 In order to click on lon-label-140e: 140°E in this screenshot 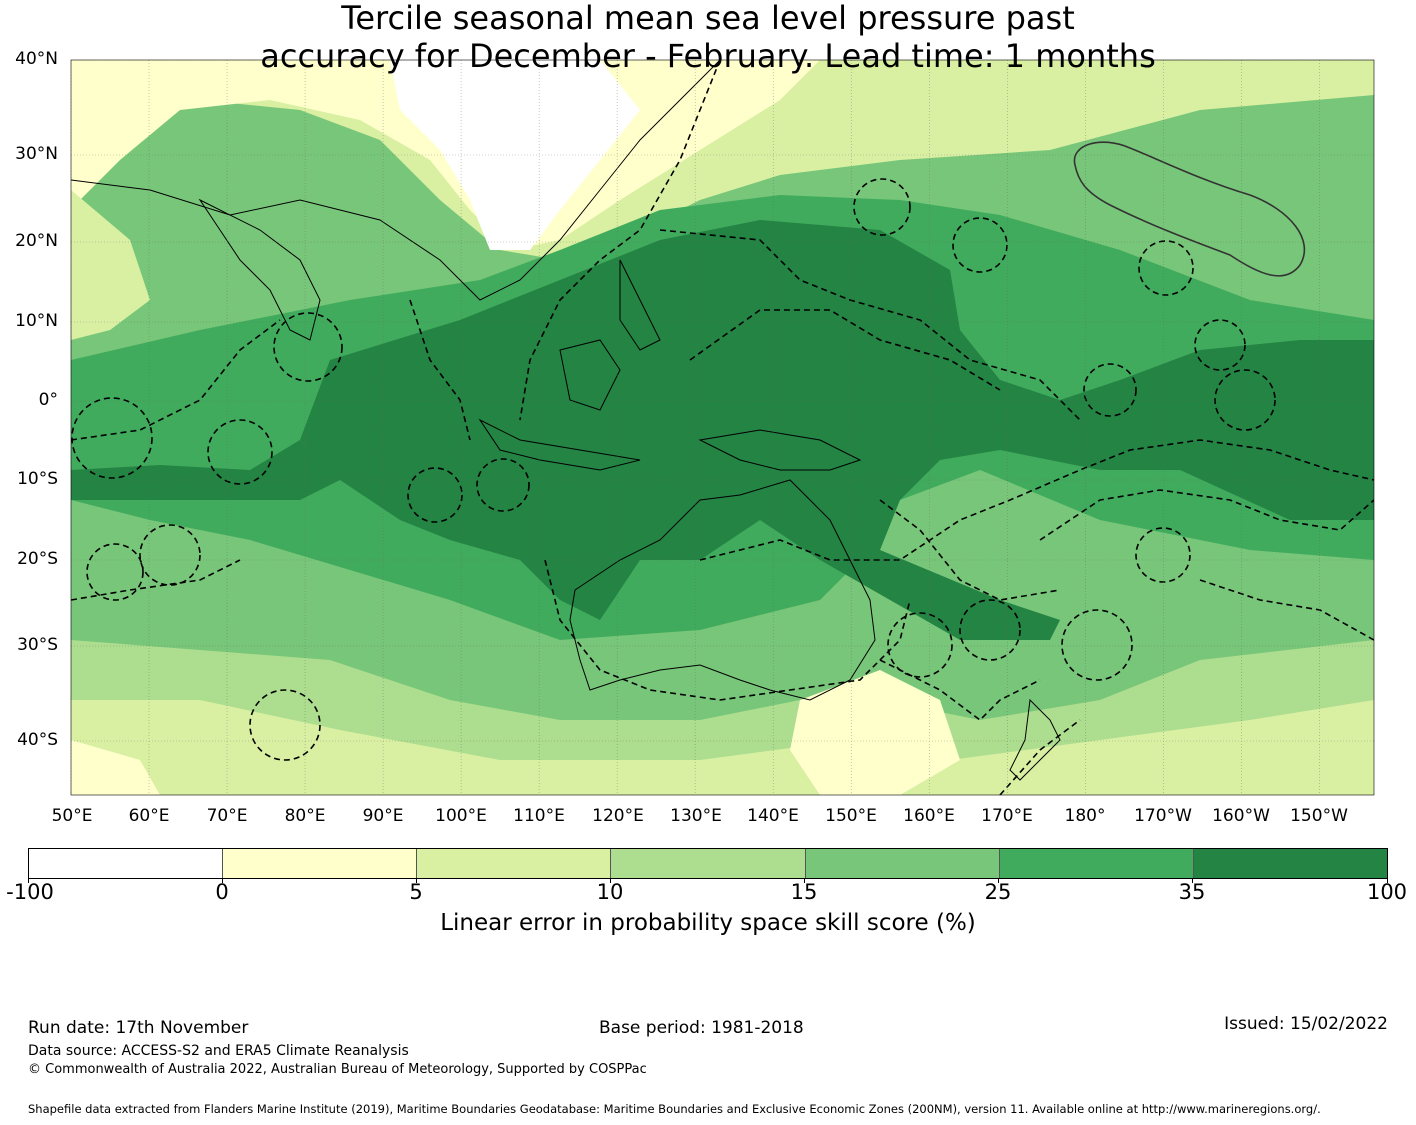, I will do `click(773, 816)`.